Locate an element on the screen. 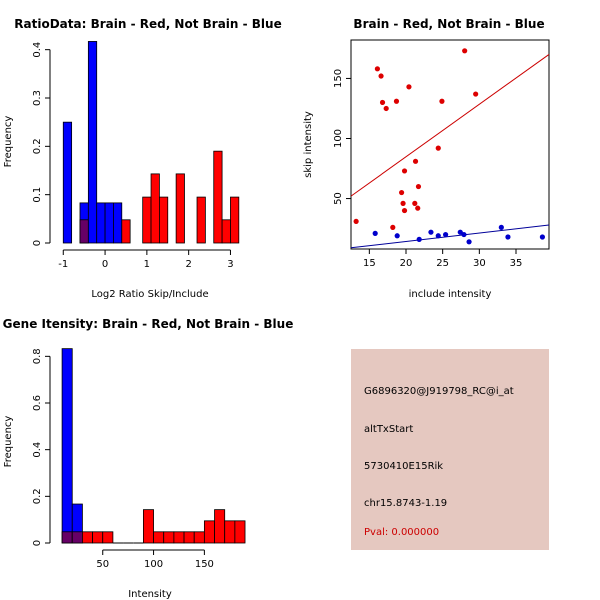 The image size is (600, 600). x-tick-label: 30 is located at coordinates (479, 263).